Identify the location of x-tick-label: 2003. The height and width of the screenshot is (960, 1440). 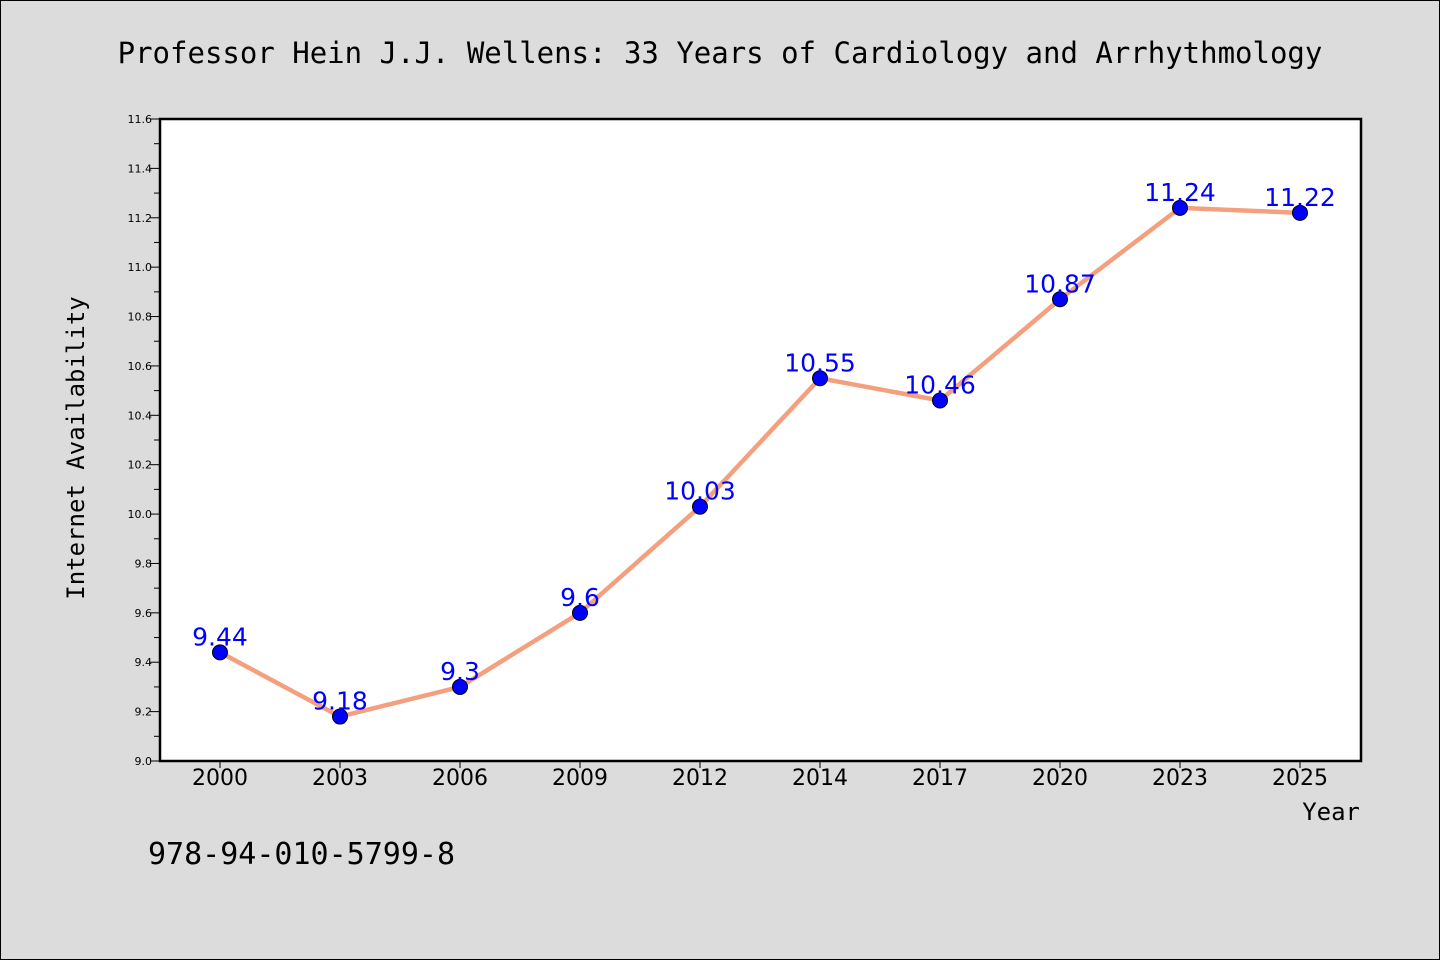
(340, 778).